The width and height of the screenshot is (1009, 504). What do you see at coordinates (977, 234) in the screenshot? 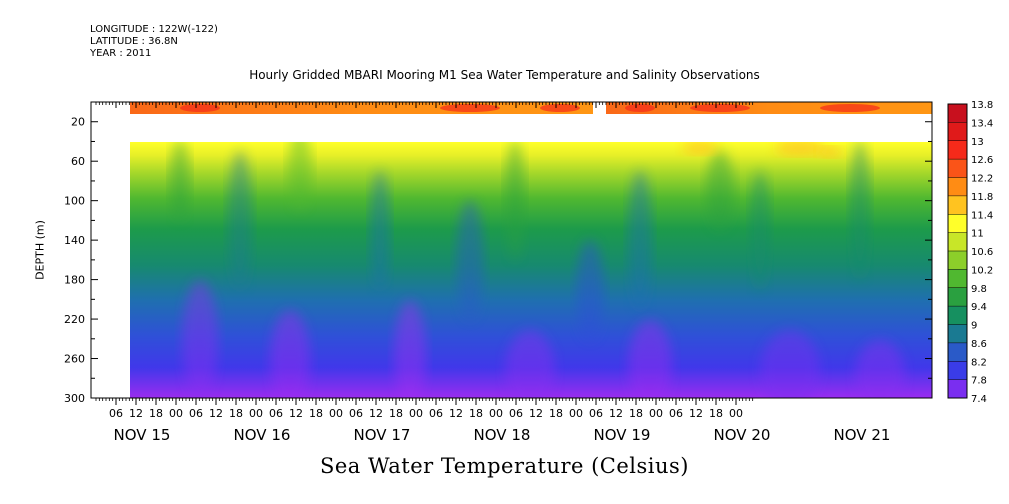
I see `colorbar-label: 11` at bounding box center [977, 234].